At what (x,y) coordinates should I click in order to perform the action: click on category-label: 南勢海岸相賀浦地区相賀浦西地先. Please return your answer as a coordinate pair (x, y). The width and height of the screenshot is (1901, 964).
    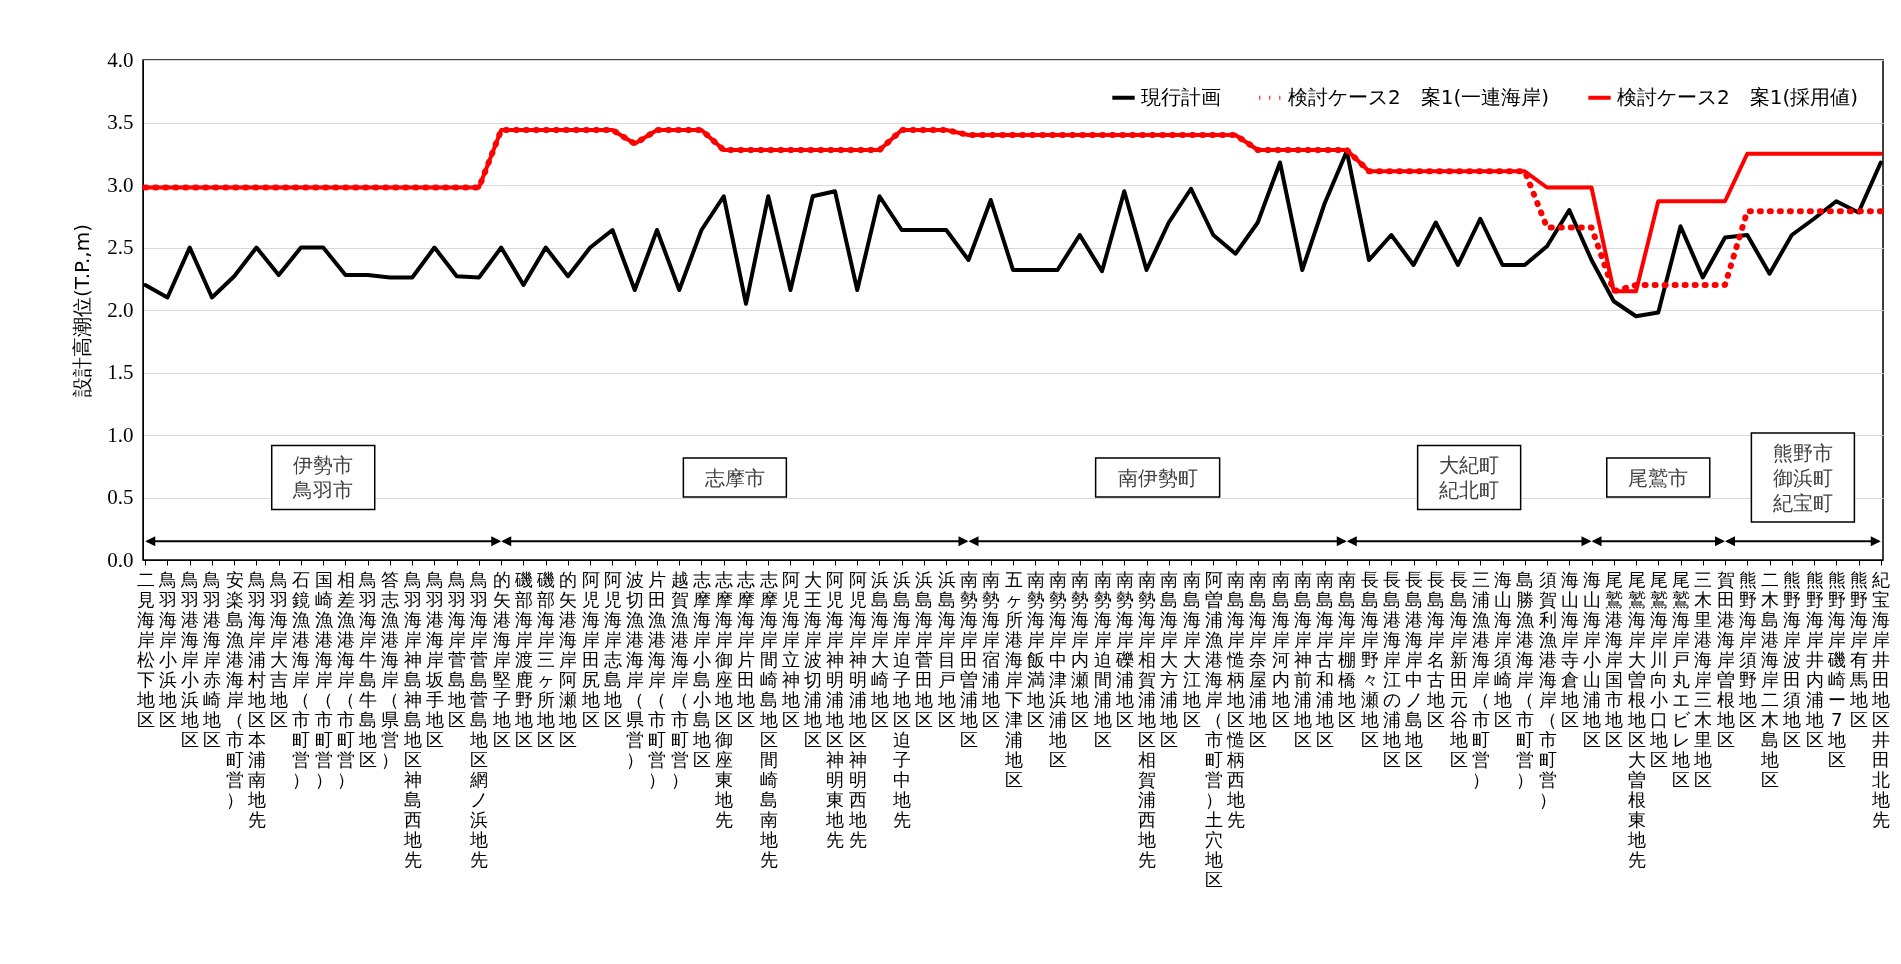
    Looking at the image, I should click on (1147, 719).